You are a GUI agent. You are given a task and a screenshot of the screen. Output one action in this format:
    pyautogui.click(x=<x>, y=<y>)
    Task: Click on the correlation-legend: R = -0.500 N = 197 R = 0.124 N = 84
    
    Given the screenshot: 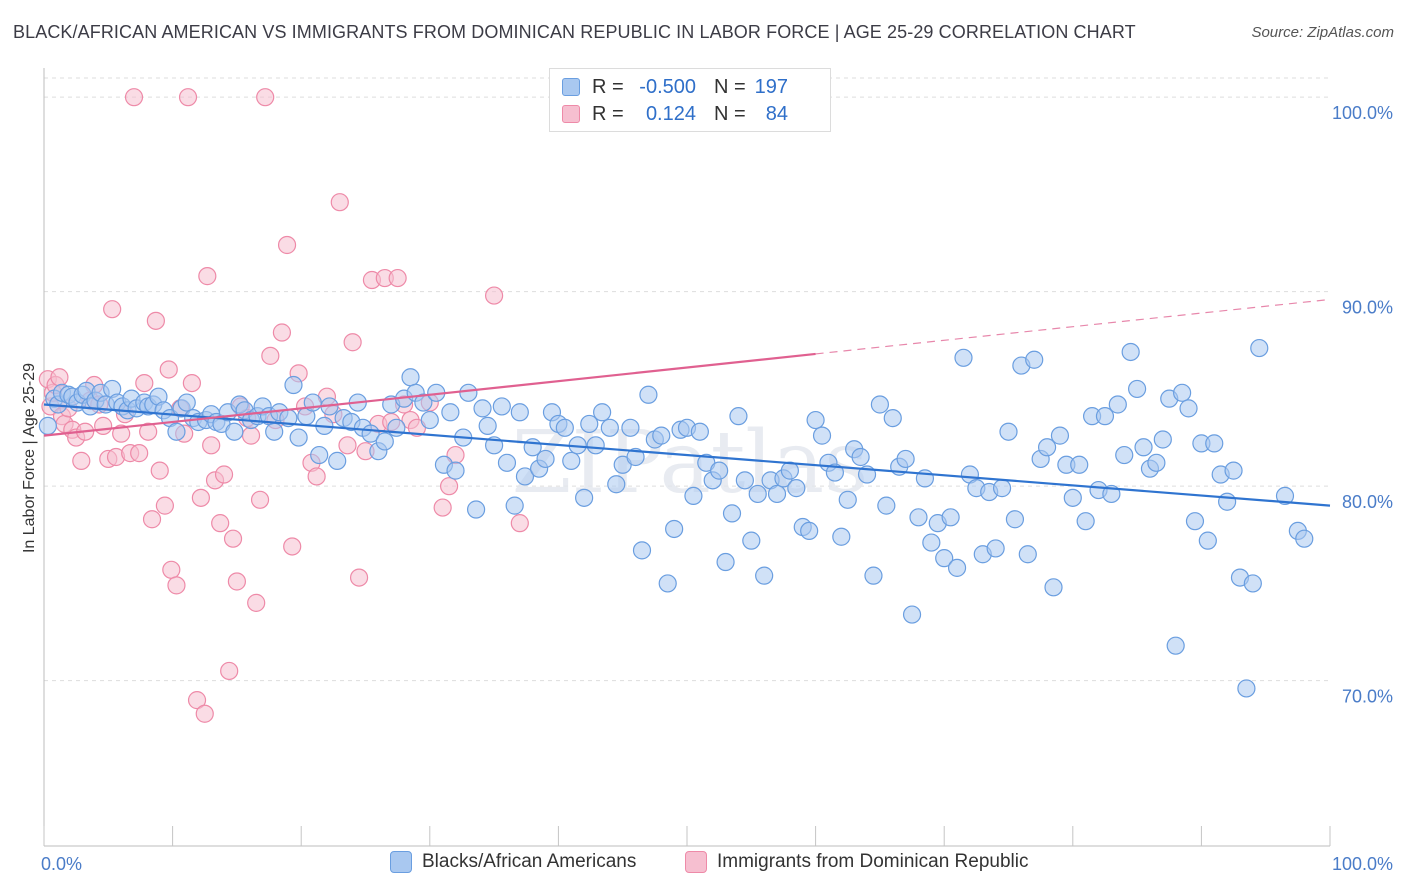 What is the action you would take?
    pyautogui.click(x=690, y=100)
    